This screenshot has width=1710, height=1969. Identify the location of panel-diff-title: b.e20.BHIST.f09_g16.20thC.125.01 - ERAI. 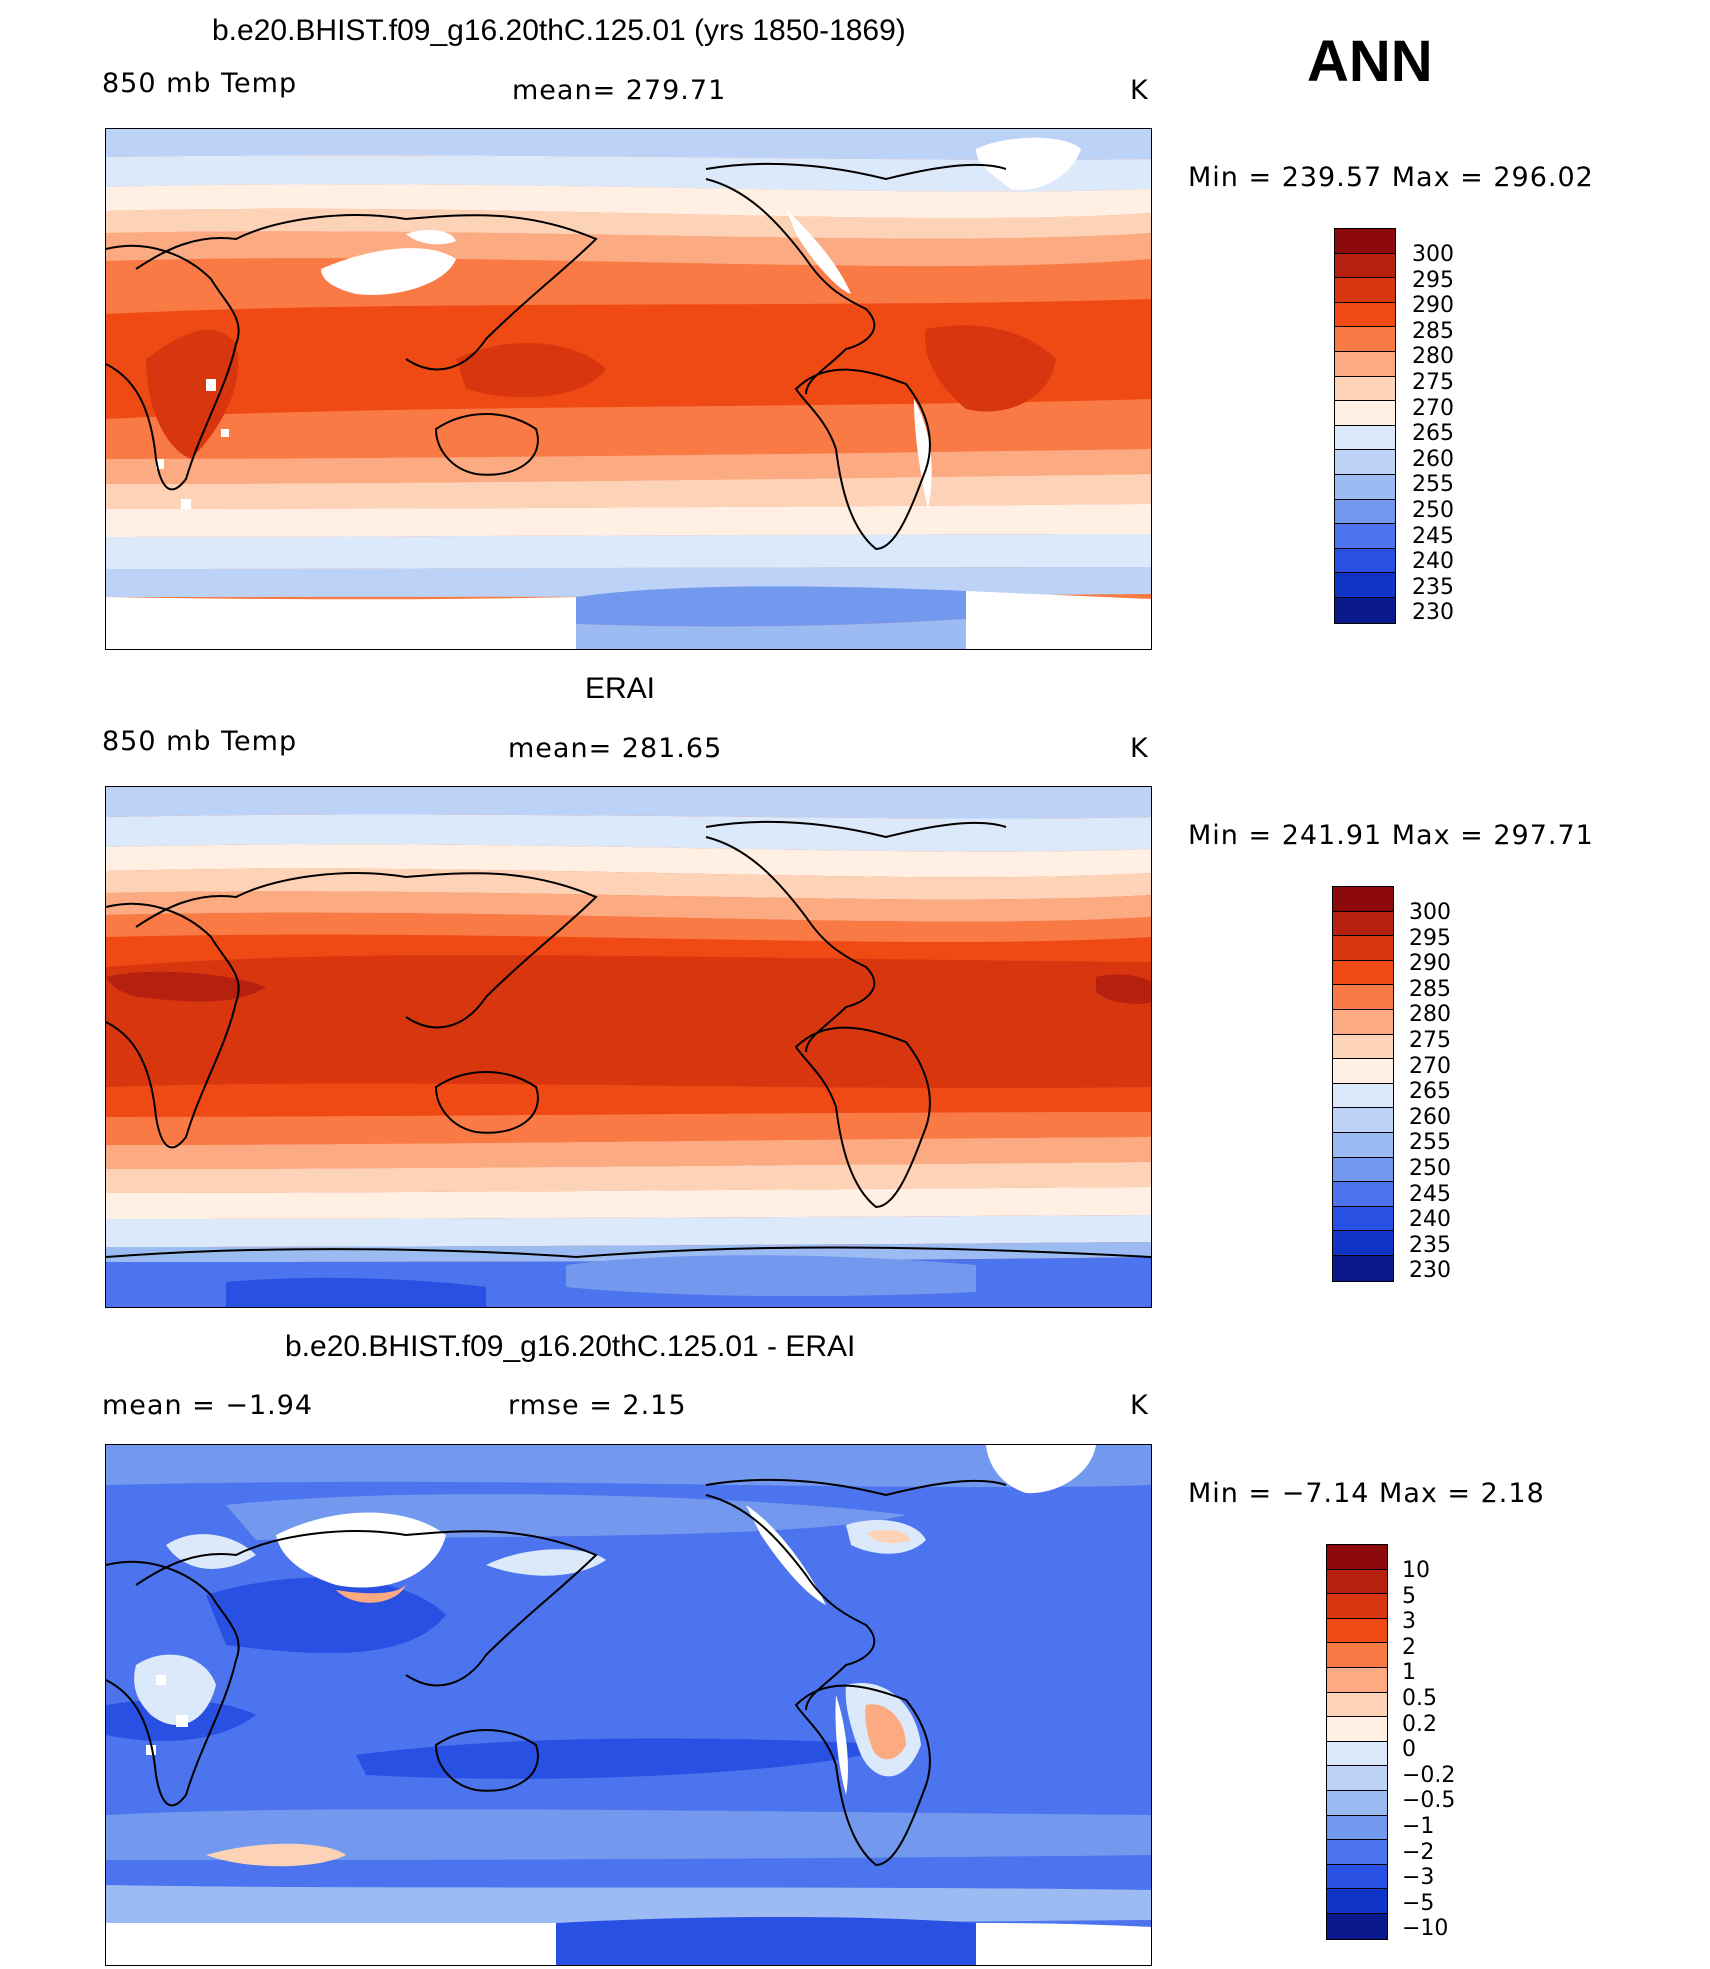
(570, 1346).